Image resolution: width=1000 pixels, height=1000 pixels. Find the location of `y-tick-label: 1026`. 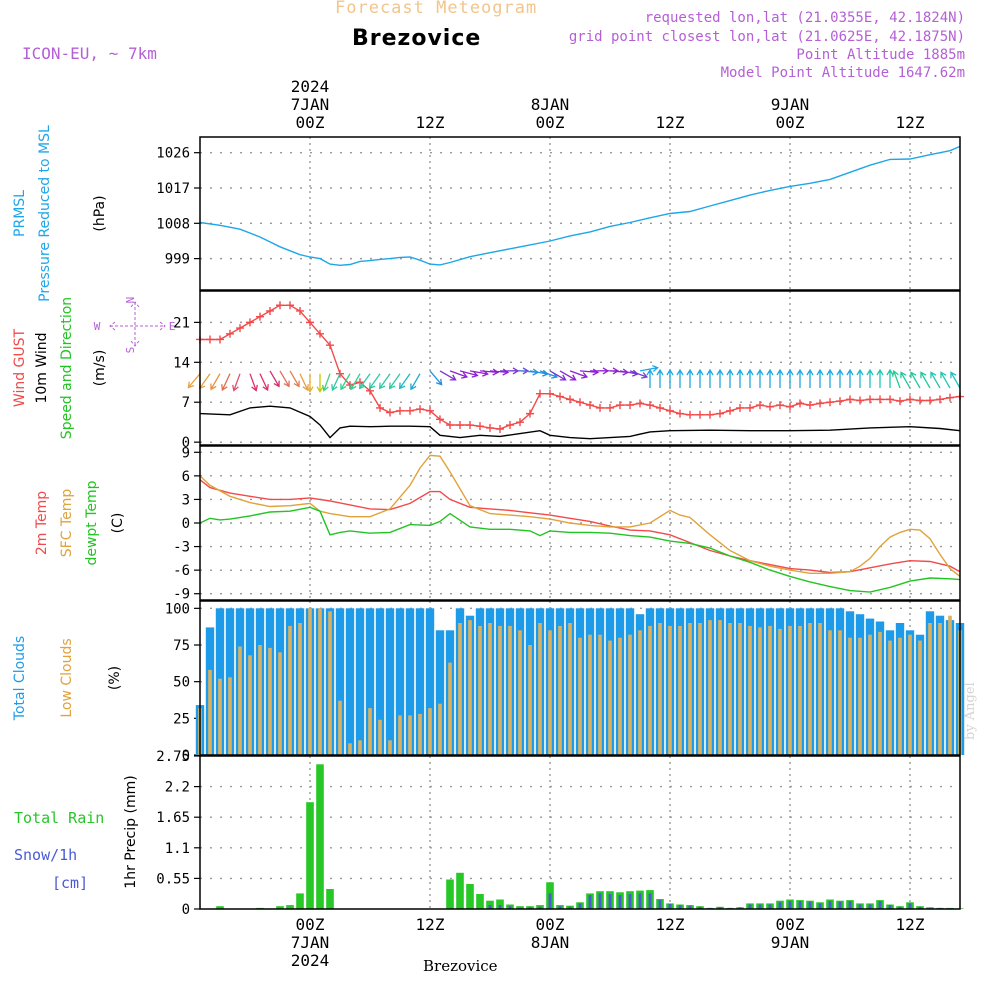

y-tick-label: 1026 is located at coordinates (173, 154).